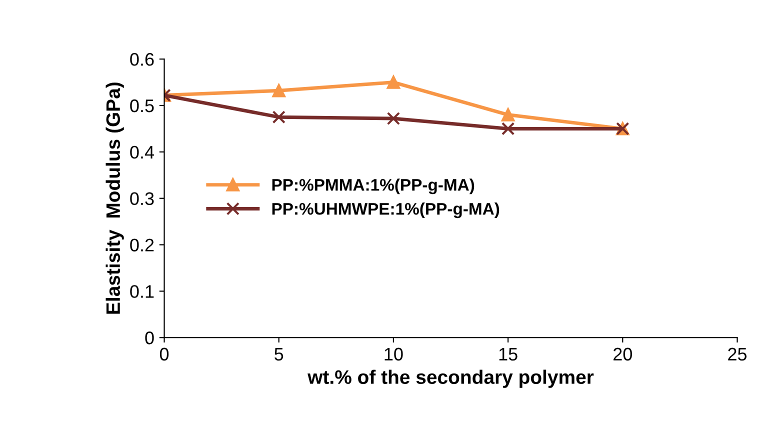 The height and width of the screenshot is (422, 764). I want to click on y-tick-label: 0.4, so click(142, 152).